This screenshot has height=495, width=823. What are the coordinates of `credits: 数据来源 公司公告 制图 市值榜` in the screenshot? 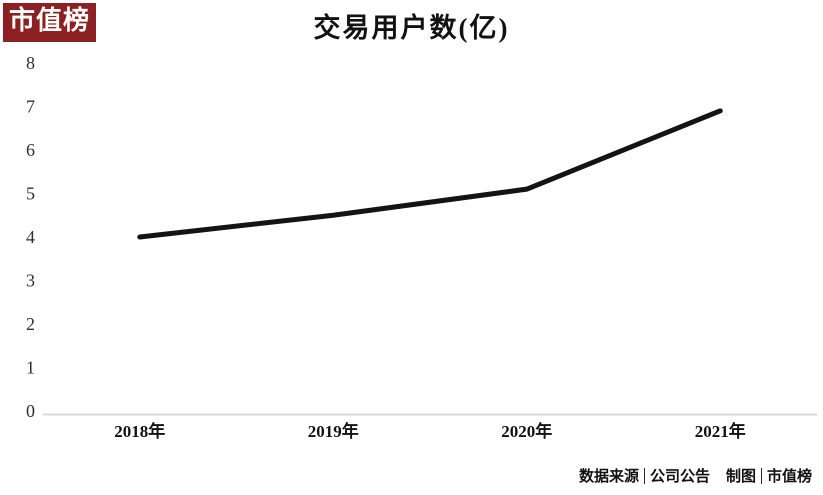 It's located at (695, 475).